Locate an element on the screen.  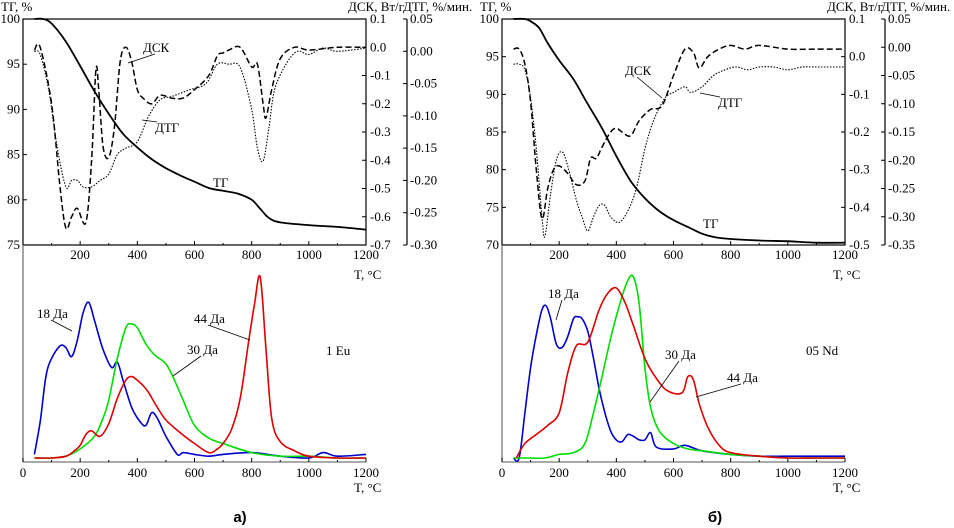
panel-label: б) is located at coordinates (715, 517).